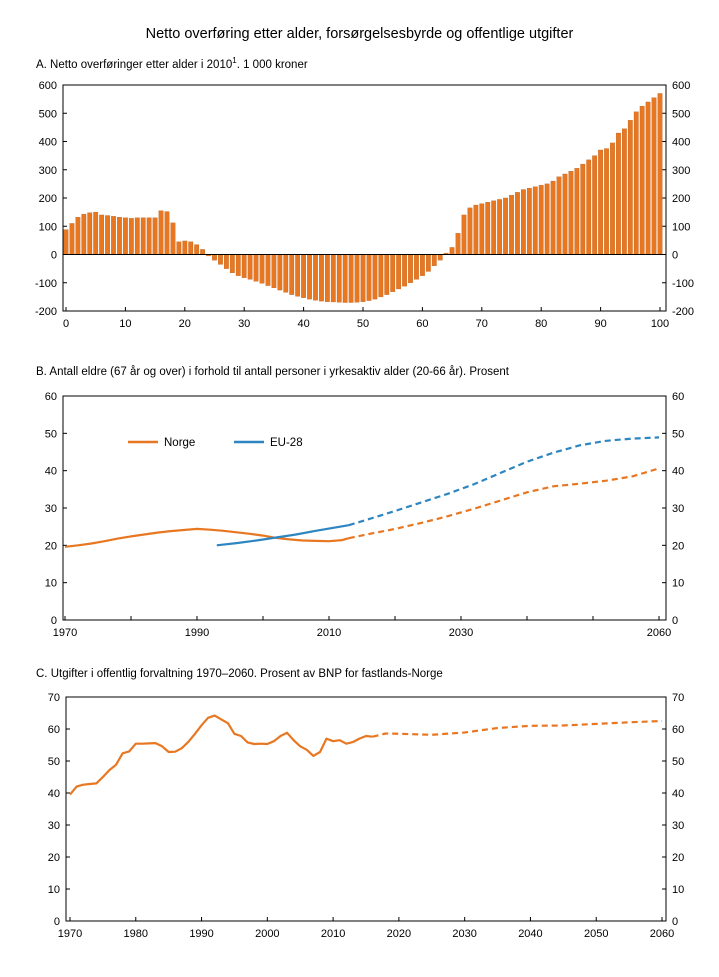 The image size is (719, 977). What do you see at coordinates (70, 934) in the screenshot?
I see `panel-c-xtick-label: 1970` at bounding box center [70, 934].